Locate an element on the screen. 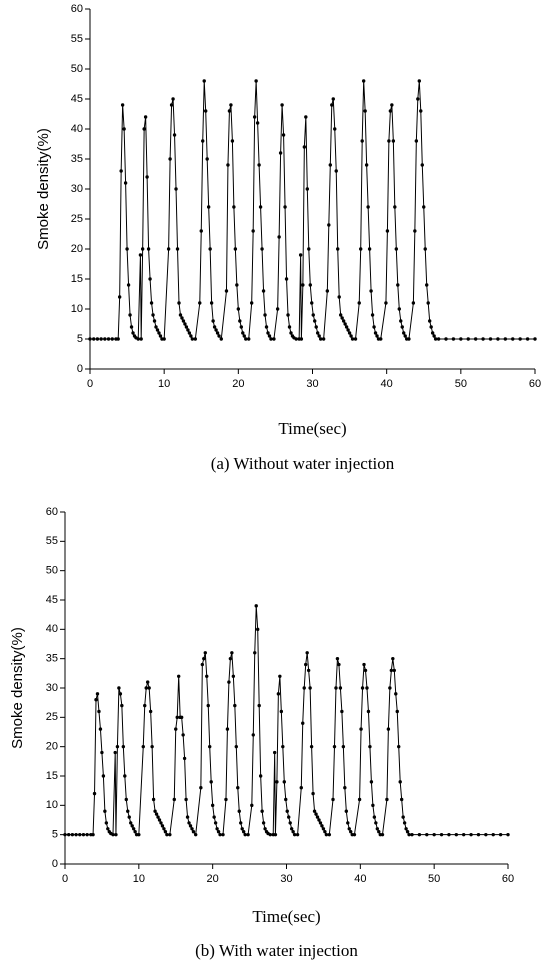  y-axis-label: Smoke density(%) is located at coordinates (17, 688).